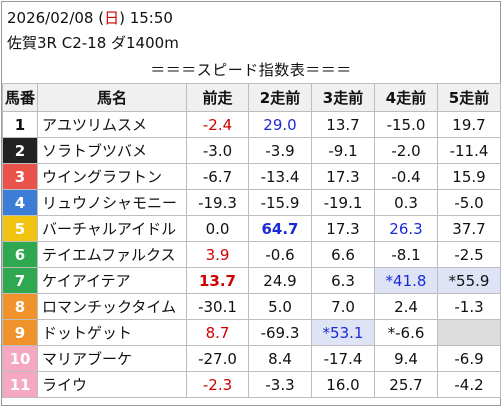  What do you see at coordinates (469, 124) in the screenshot?
I see `index-cell: 19.7` at bounding box center [469, 124].